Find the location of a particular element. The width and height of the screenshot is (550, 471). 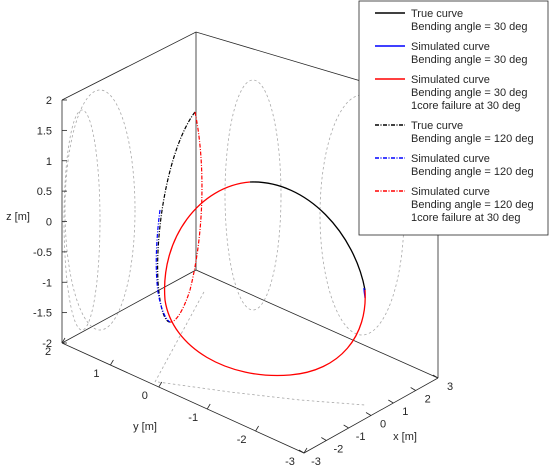

y-tick-label: -2 is located at coordinates (242, 440).